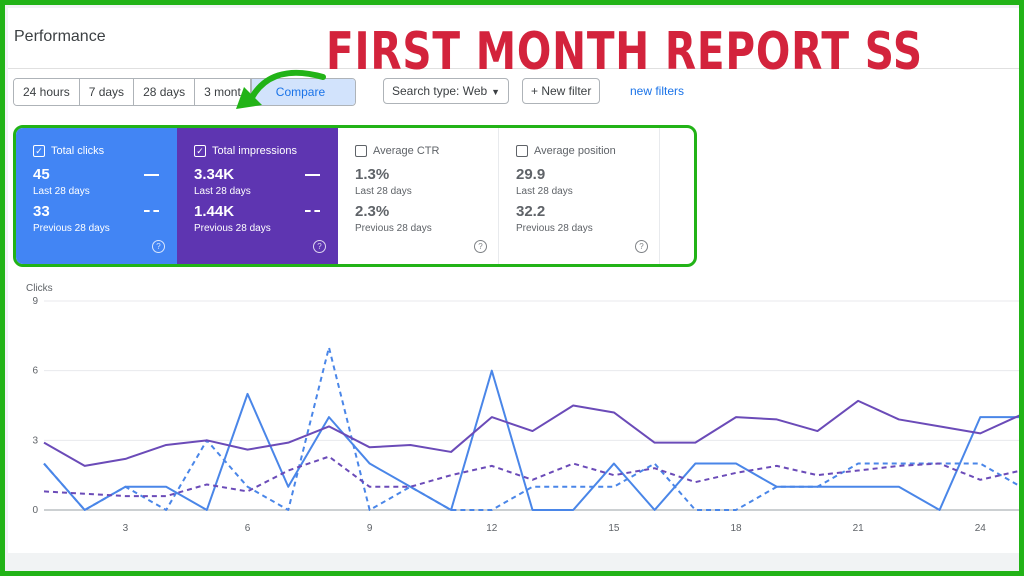 The width and height of the screenshot is (1024, 576). I want to click on card-value: 3.34K, so click(214, 174).